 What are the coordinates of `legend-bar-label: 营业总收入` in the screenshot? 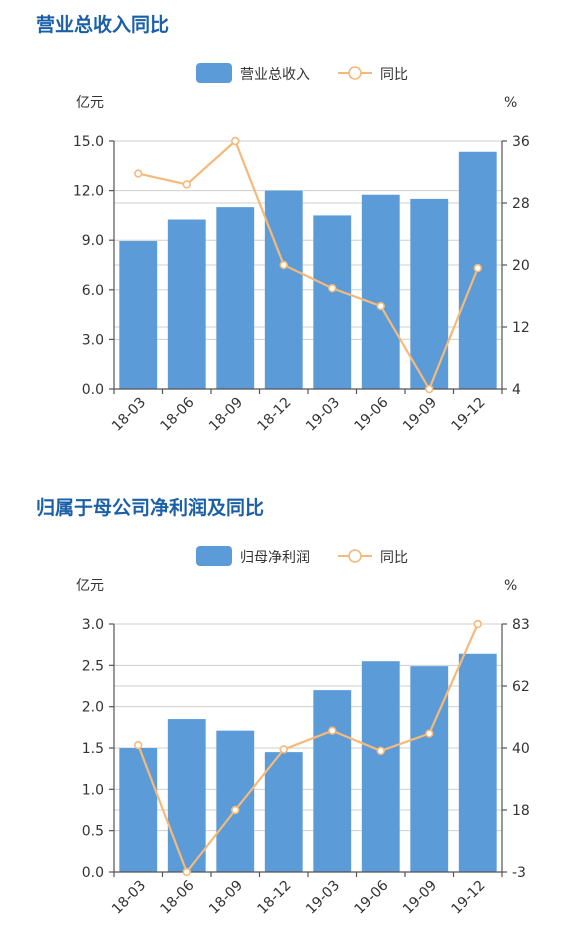 It's located at (275, 75).